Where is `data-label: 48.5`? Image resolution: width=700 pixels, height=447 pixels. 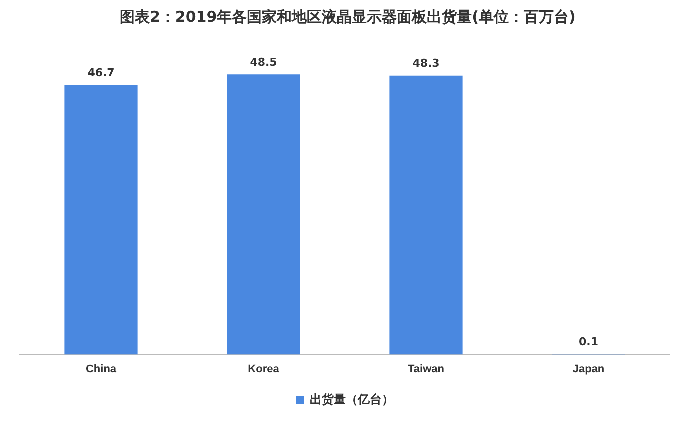 data-label: 48.5 is located at coordinates (264, 63).